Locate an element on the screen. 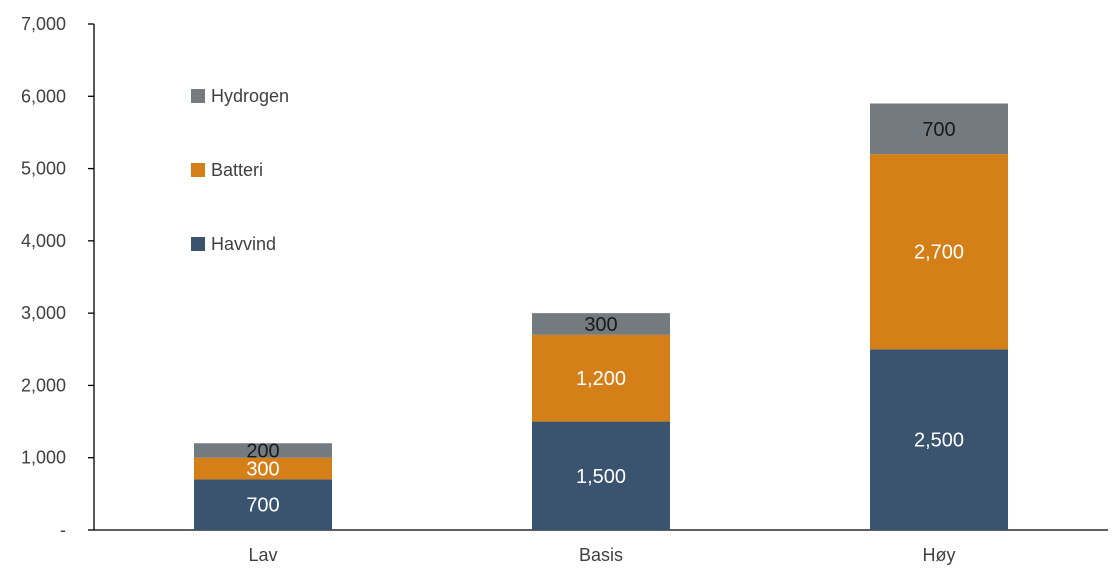 This screenshot has width=1115, height=571. y-tick-label: - is located at coordinates (63, 530).